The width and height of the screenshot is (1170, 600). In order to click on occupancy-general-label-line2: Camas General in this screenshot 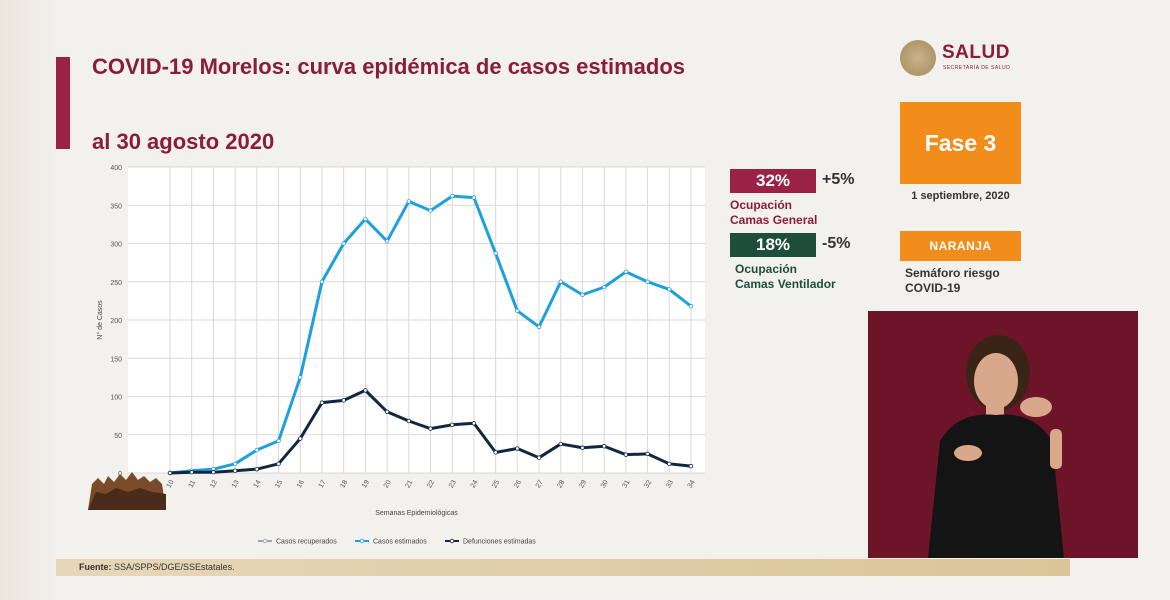, I will do `click(774, 220)`.